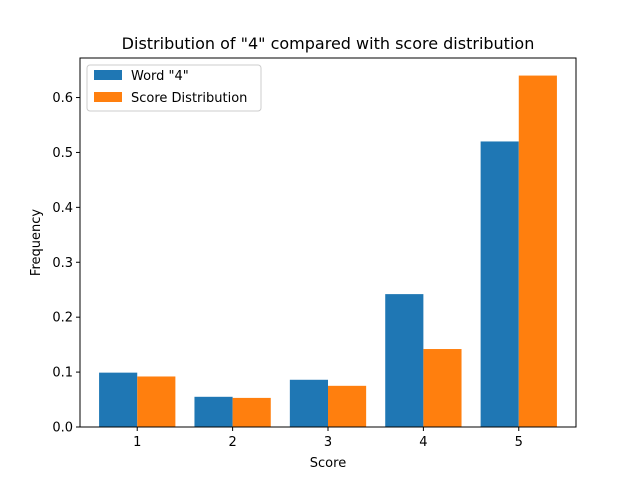 The image size is (640, 480). Describe the element at coordinates (519, 442) in the screenshot. I see `x-tick-label-5: 5` at that location.